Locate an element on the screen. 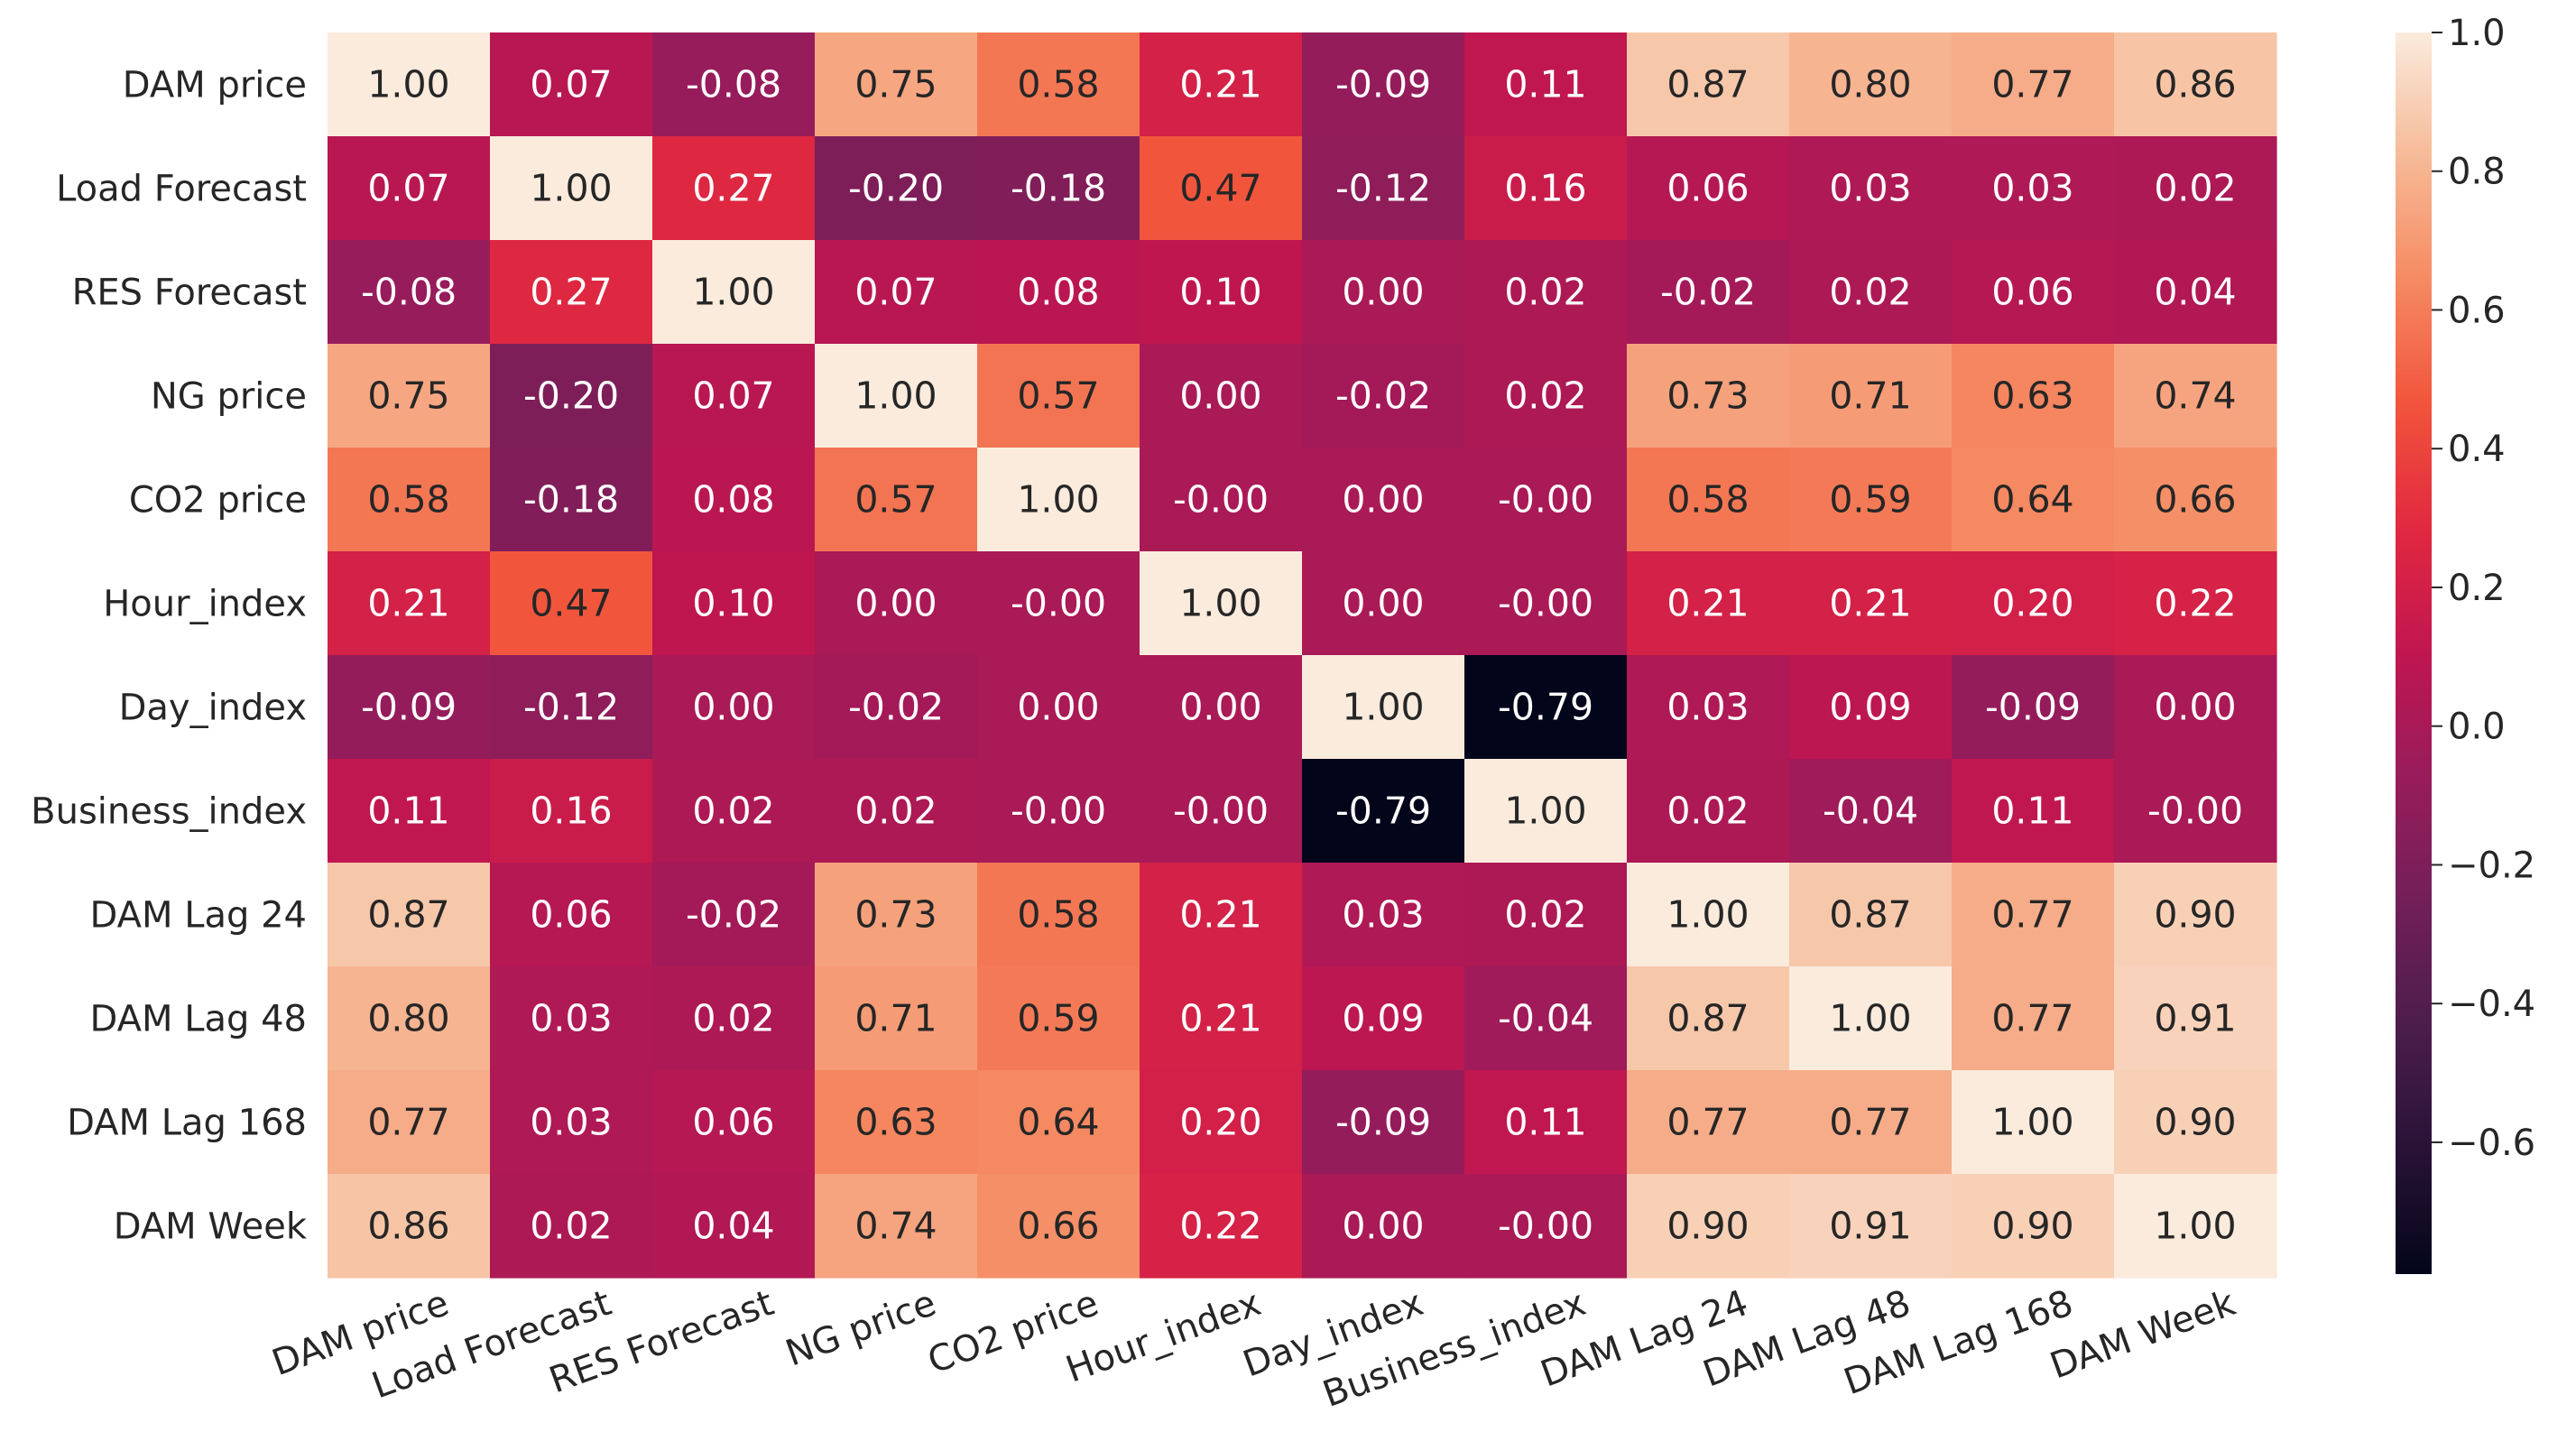  cell-value-label: 0.57 is located at coordinates (1058, 396).